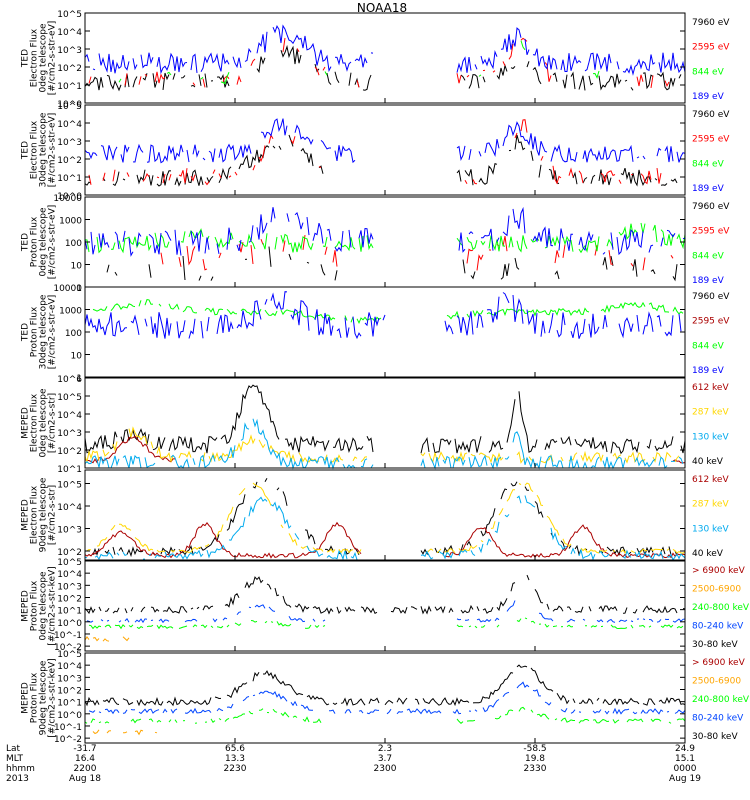 Image resolution: width=750 pixels, height=800 pixels. I want to click on y-axis-label-line: Proton Flux, so click(35, 241).